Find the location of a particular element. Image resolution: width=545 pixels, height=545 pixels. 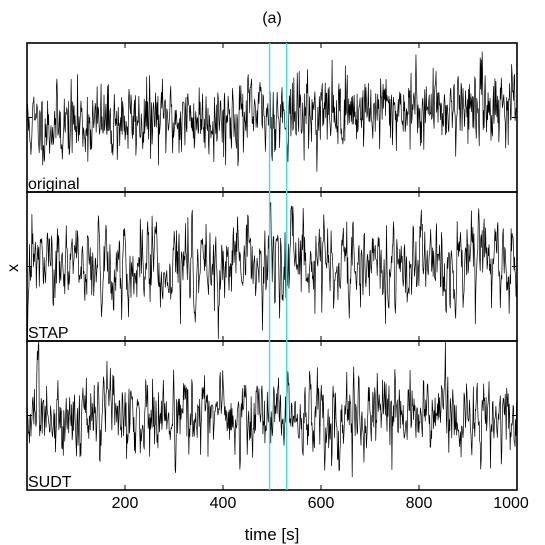

chart-title: (a) is located at coordinates (272, 18).